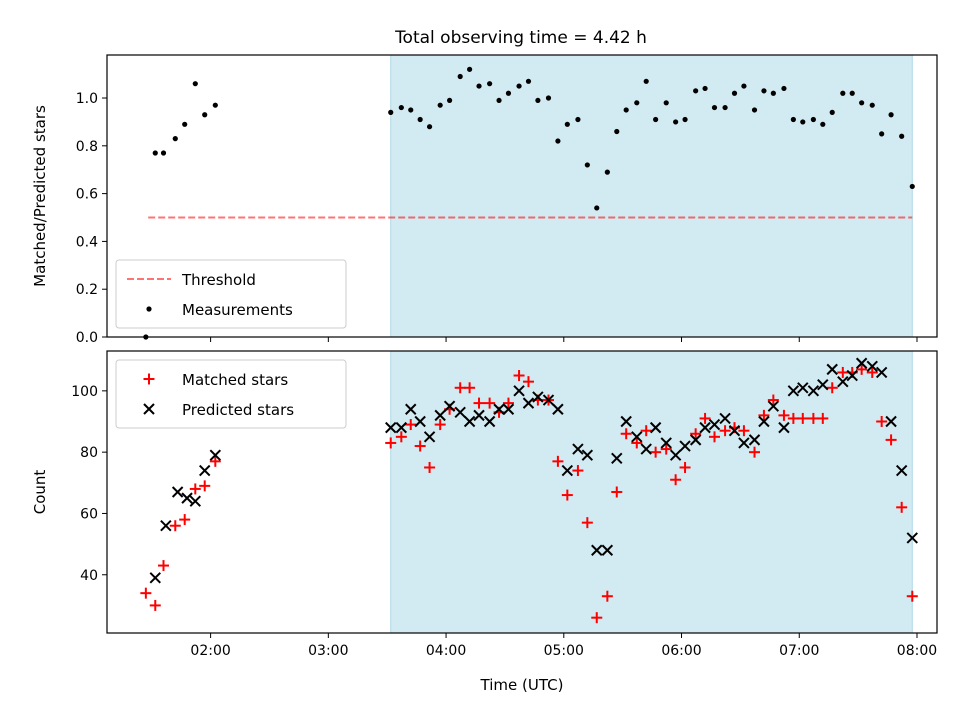  What do you see at coordinates (87, 338) in the screenshot?
I see `y-tick-label: 0.0` at bounding box center [87, 338].